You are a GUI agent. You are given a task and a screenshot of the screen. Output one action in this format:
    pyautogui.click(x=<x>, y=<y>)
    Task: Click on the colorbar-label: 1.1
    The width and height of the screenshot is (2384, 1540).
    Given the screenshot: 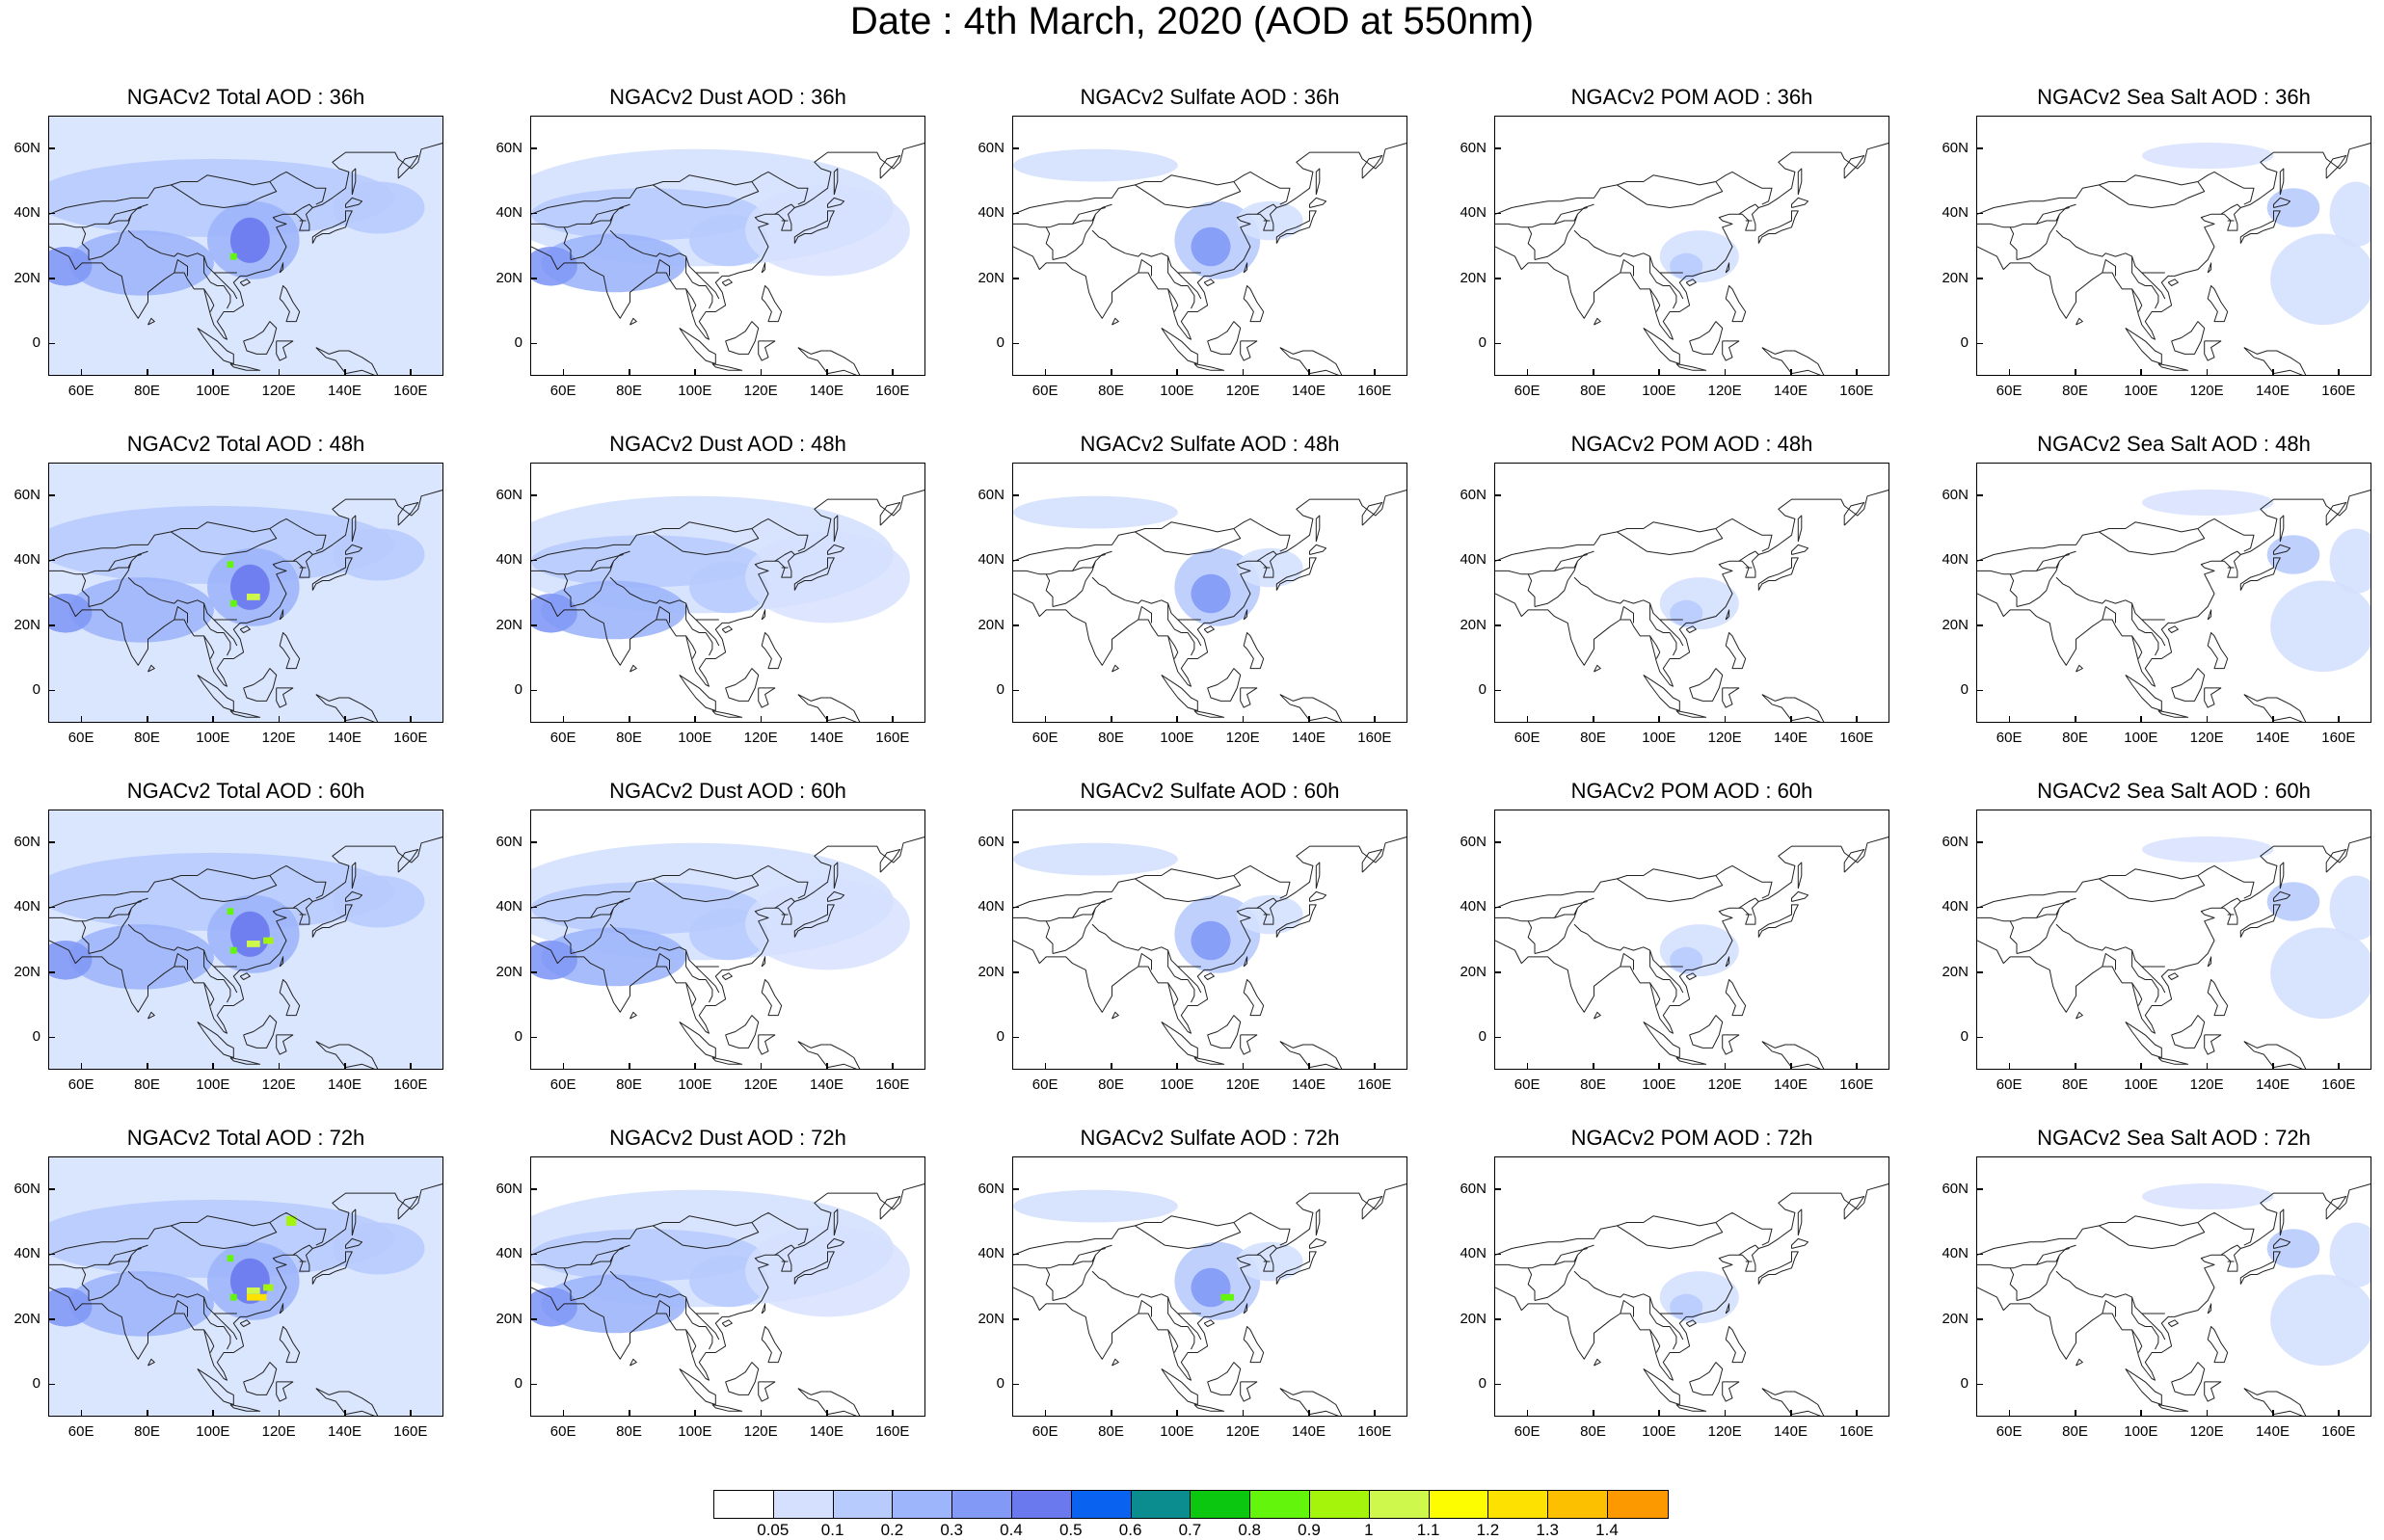 What is the action you would take?
    pyautogui.click(x=1428, y=1530)
    